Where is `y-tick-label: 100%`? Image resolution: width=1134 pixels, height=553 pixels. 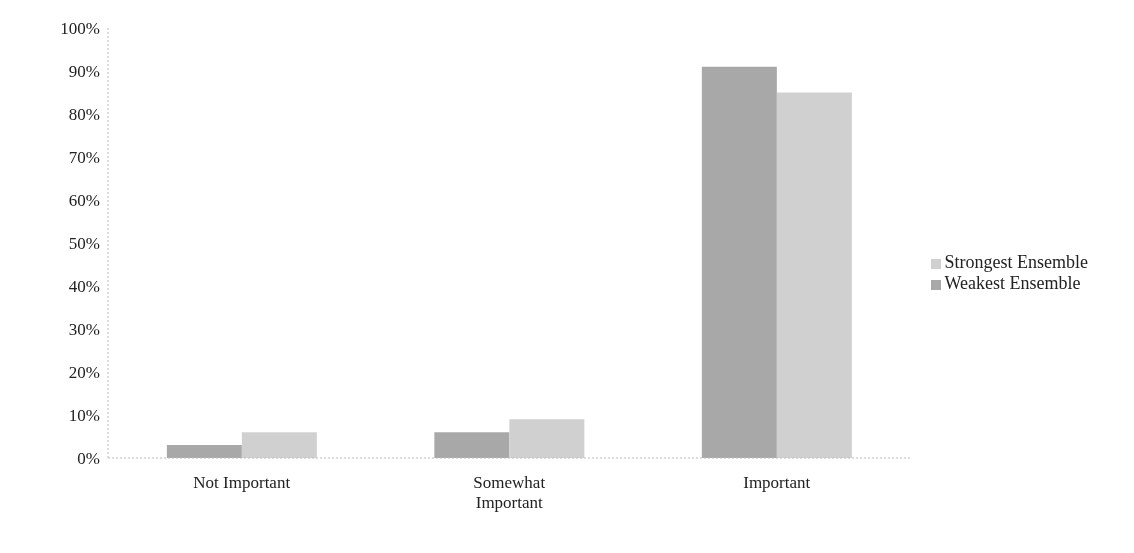 y-tick-label: 100% is located at coordinates (80, 29).